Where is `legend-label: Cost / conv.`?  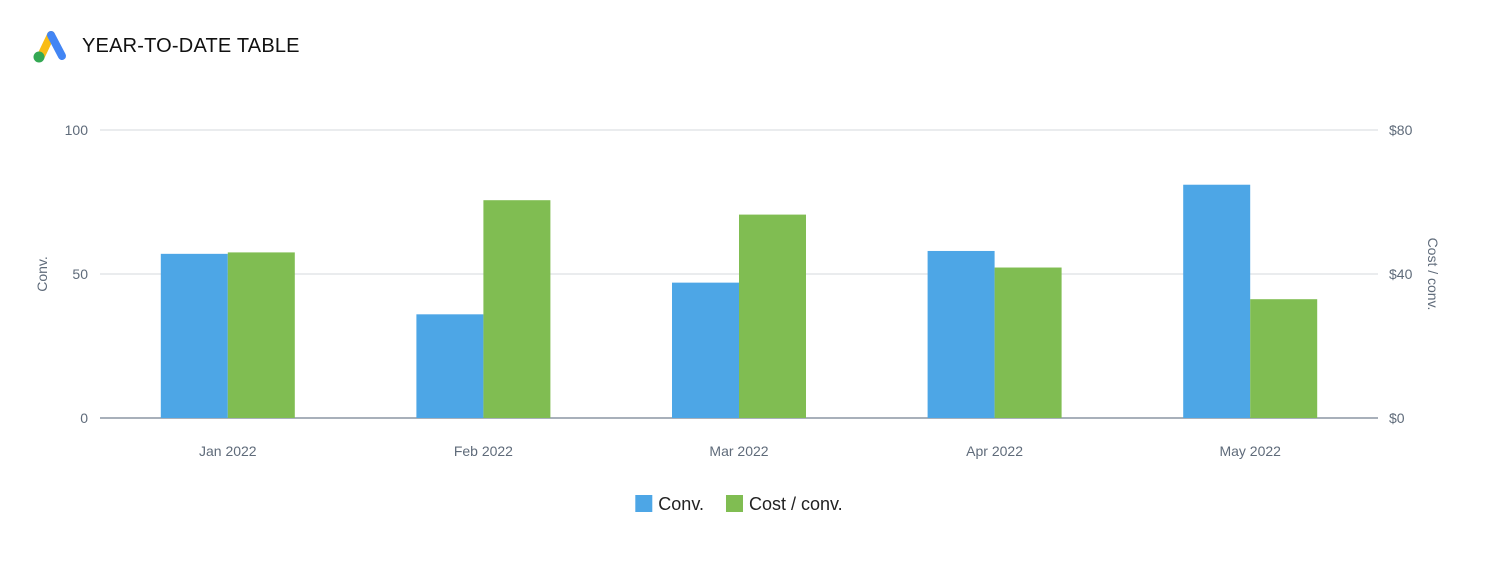 legend-label: Cost / conv. is located at coordinates (796, 504).